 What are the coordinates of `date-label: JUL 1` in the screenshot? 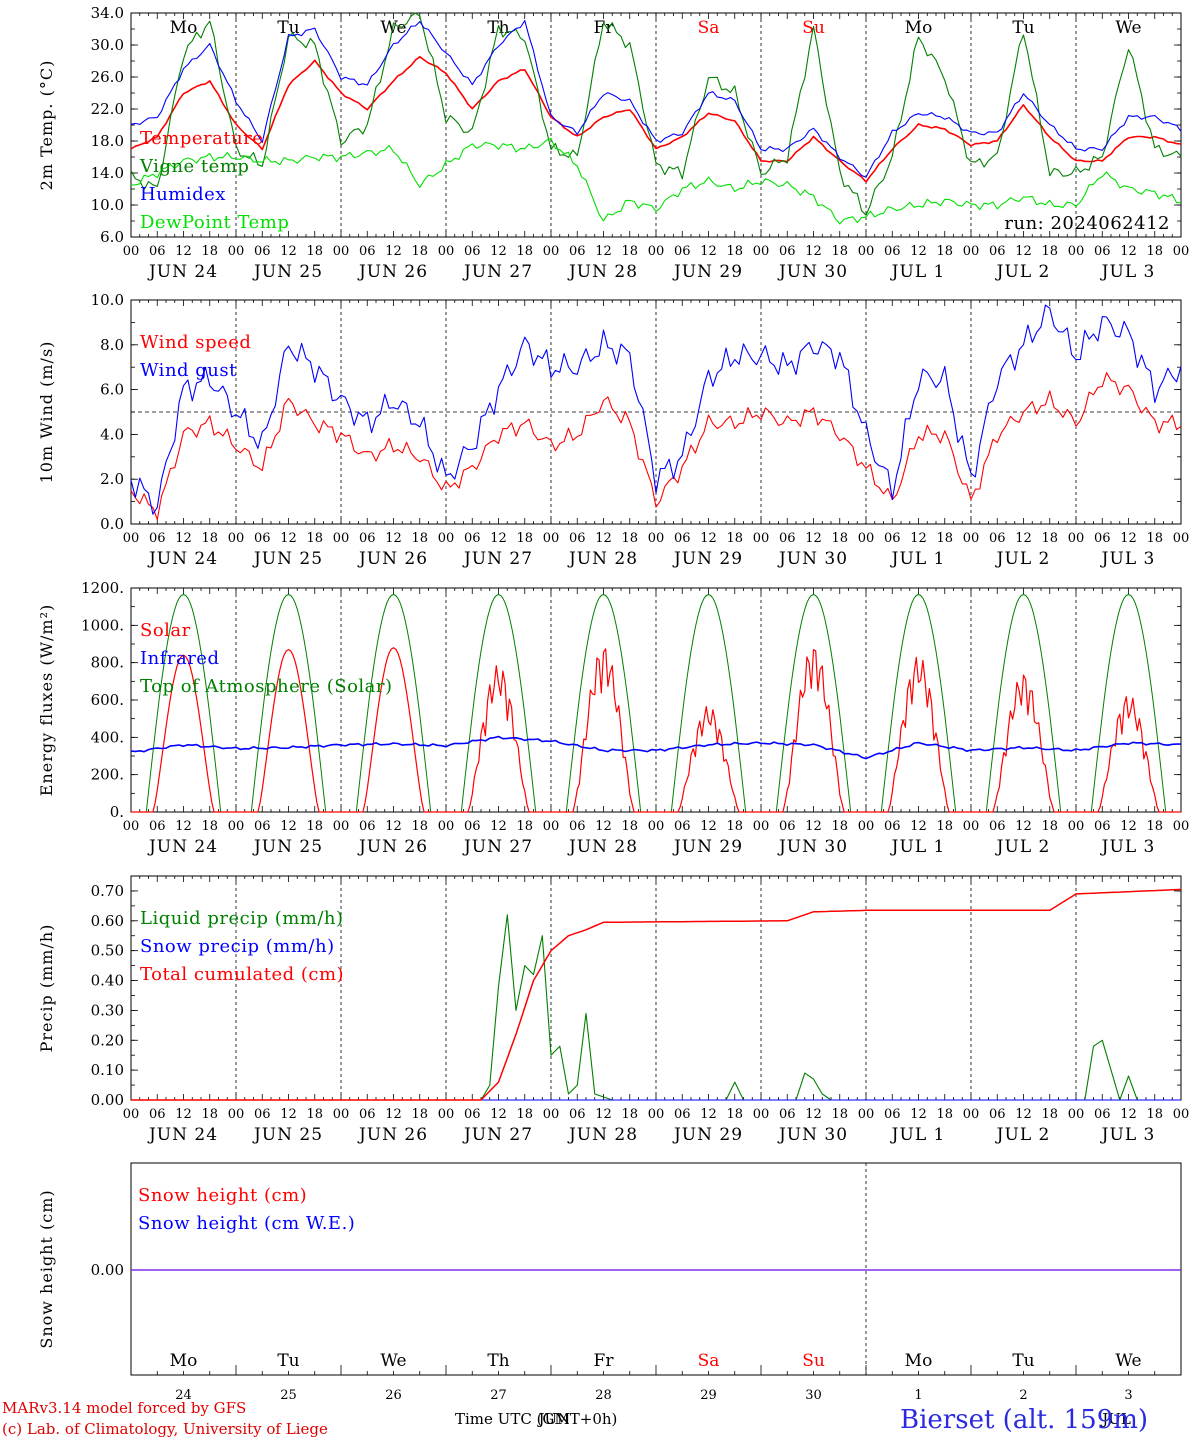 It's located at (918, 272).